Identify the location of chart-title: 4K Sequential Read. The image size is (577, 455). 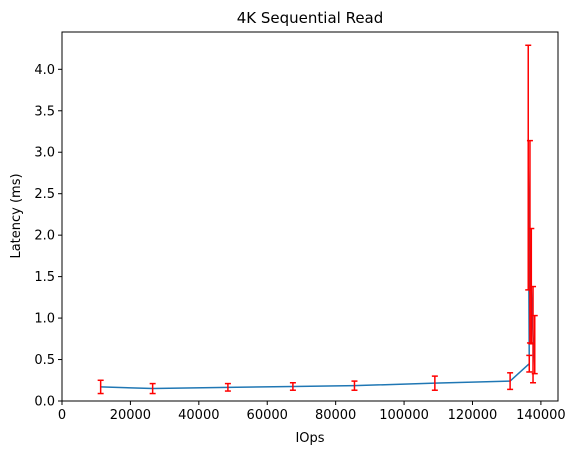
(310, 18).